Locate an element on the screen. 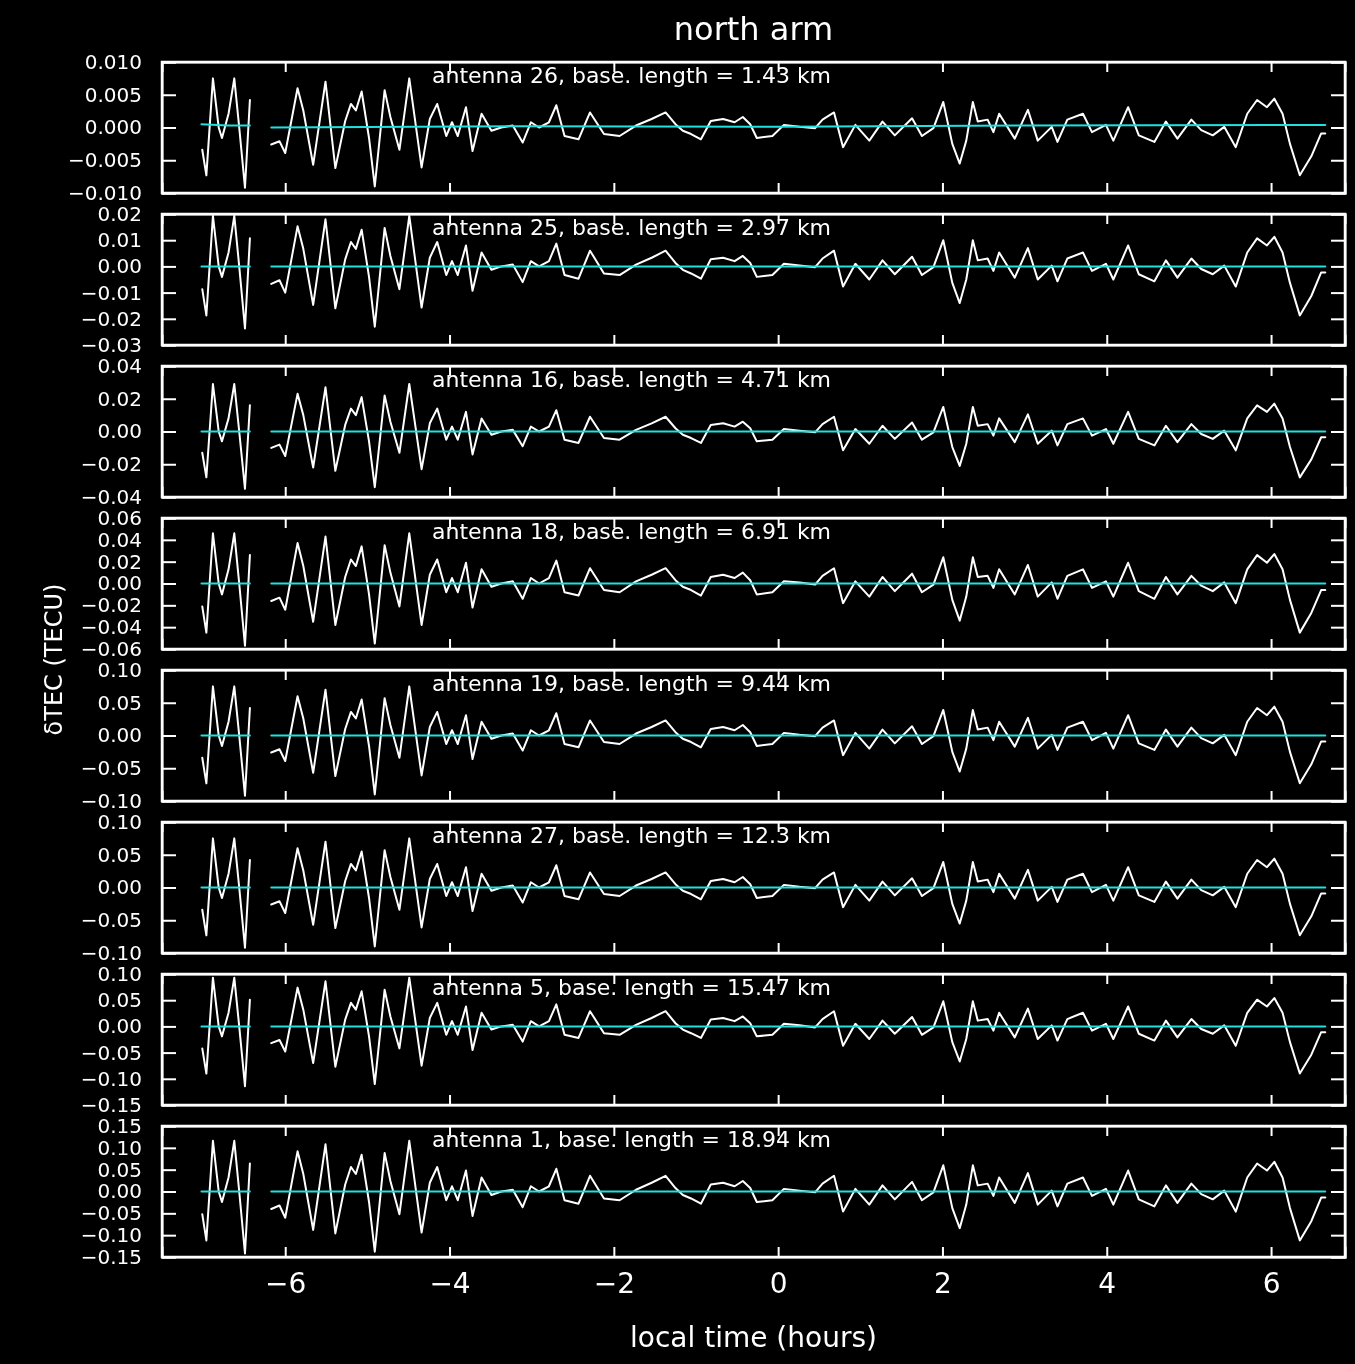 This screenshot has width=1355, height=1364. annotation: antenna 16, base. length = 4.71 km is located at coordinates (632, 379).